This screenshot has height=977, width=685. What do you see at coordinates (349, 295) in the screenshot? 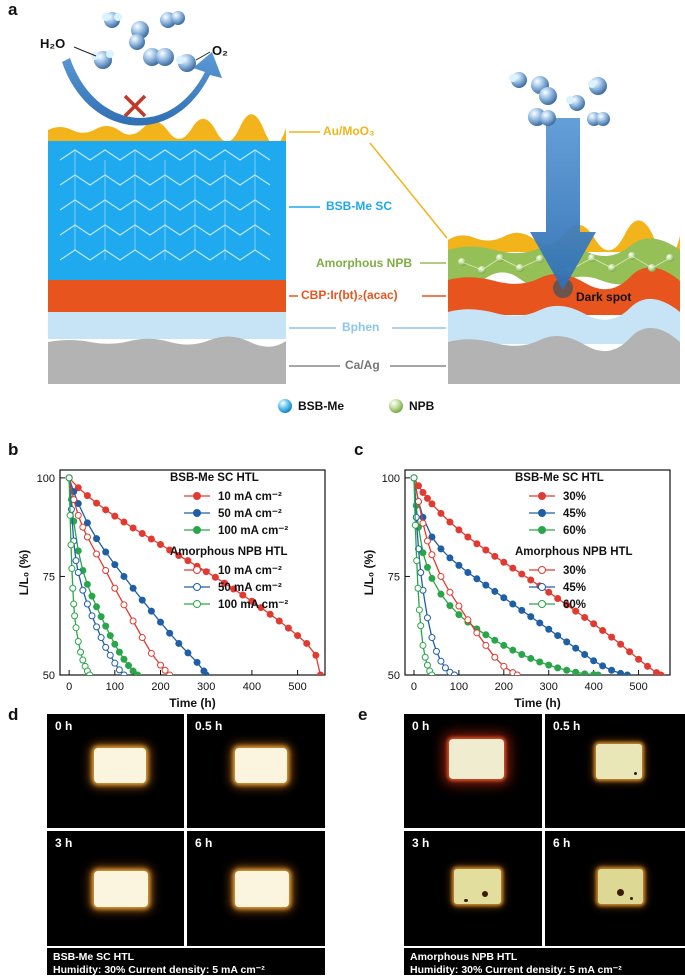
I see `cbp-label: CBP:Ir(bt)₂(acac)` at bounding box center [349, 295].